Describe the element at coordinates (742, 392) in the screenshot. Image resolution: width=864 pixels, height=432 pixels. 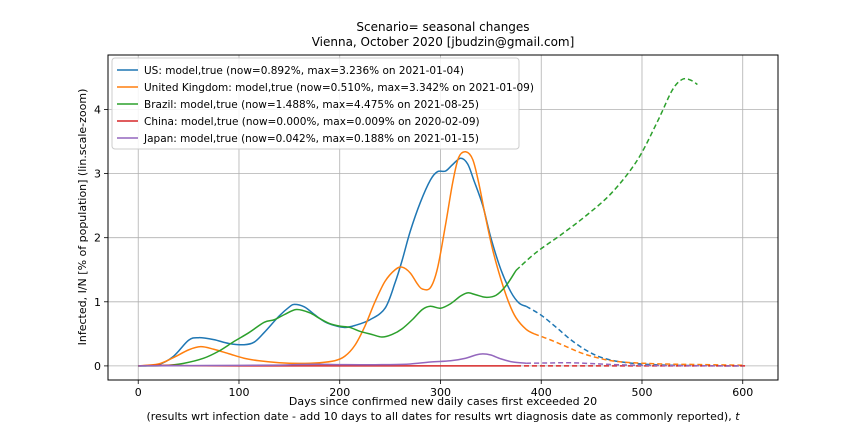
I see `x-tick-label: 600` at that location.